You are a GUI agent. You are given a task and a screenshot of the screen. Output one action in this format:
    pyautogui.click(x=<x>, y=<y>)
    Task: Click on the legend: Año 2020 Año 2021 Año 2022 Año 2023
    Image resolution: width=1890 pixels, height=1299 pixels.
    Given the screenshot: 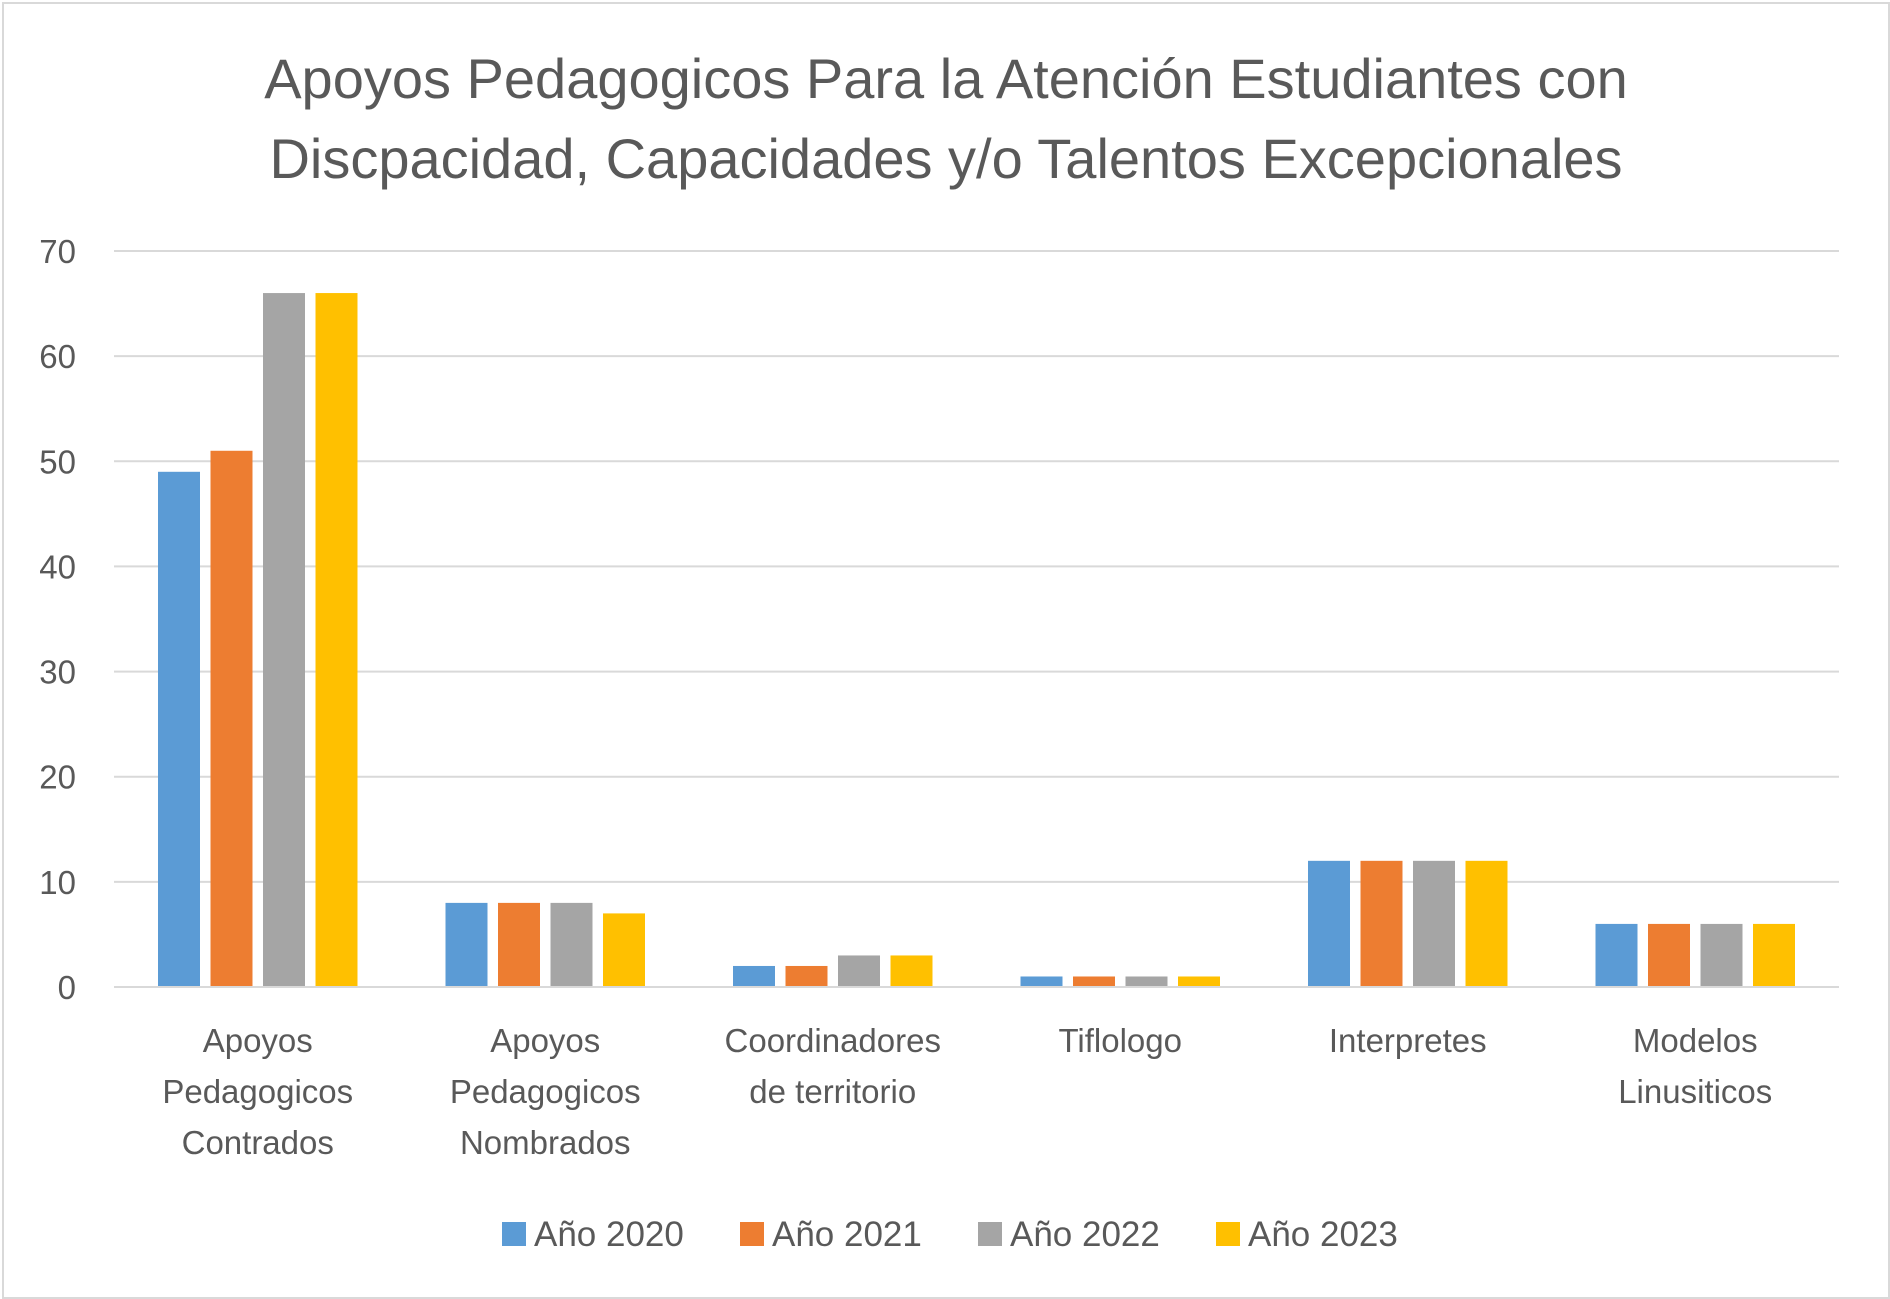 What is the action you would take?
    pyautogui.click(x=950, y=1234)
    